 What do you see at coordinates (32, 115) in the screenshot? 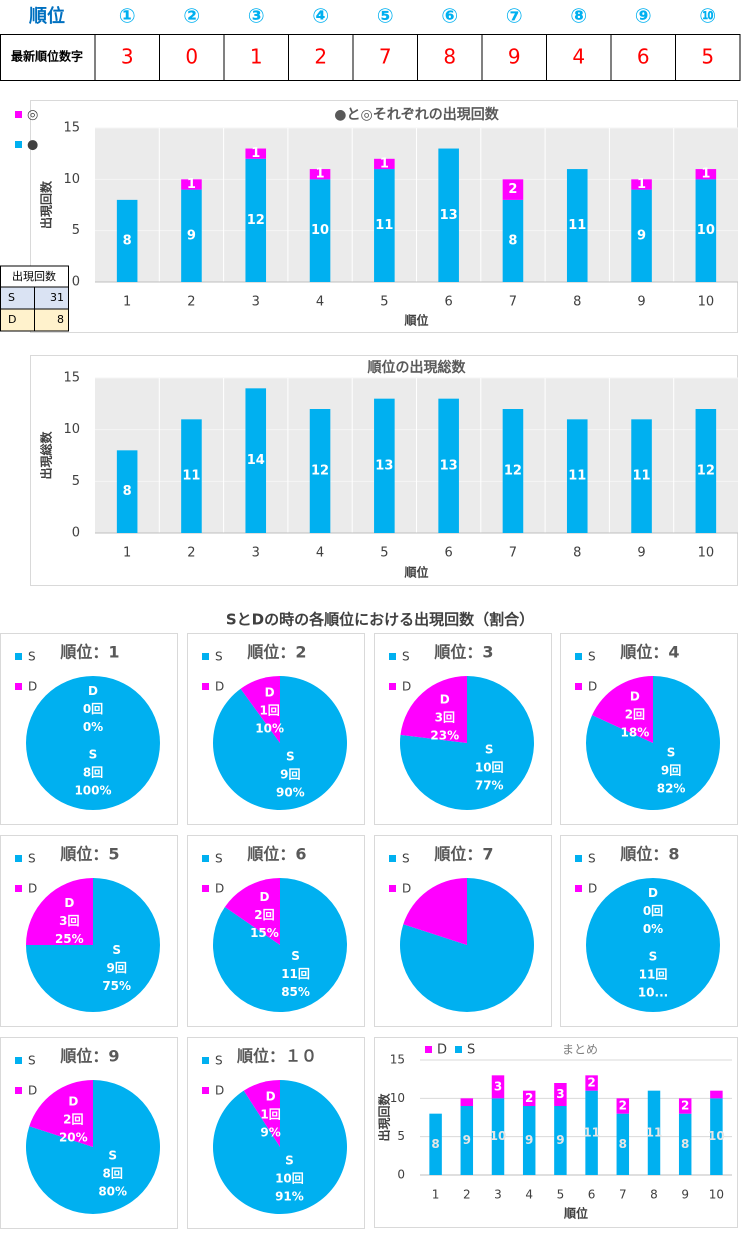
I see `legend-label: ◎` at bounding box center [32, 115].